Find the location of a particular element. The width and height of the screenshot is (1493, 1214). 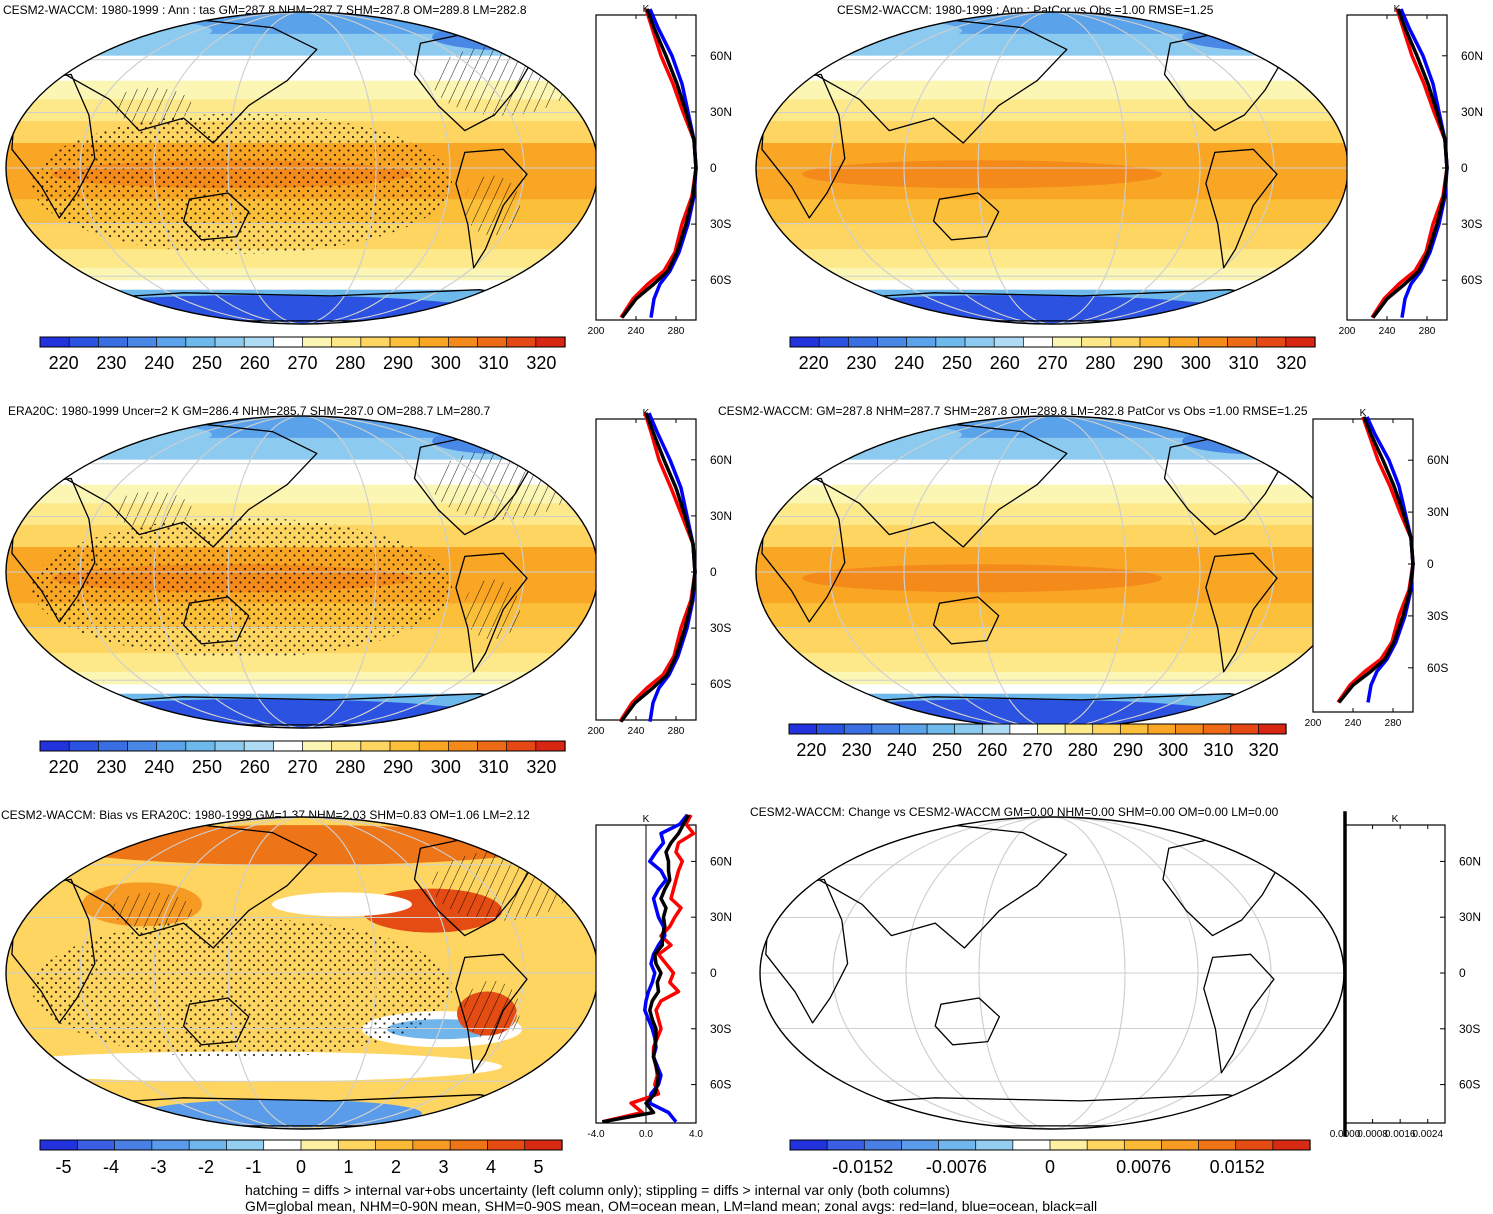

zonal-plot-5: K 60N 30N 0 30S 60S -4.0 0.0 4.0 is located at coordinates (659, 976).